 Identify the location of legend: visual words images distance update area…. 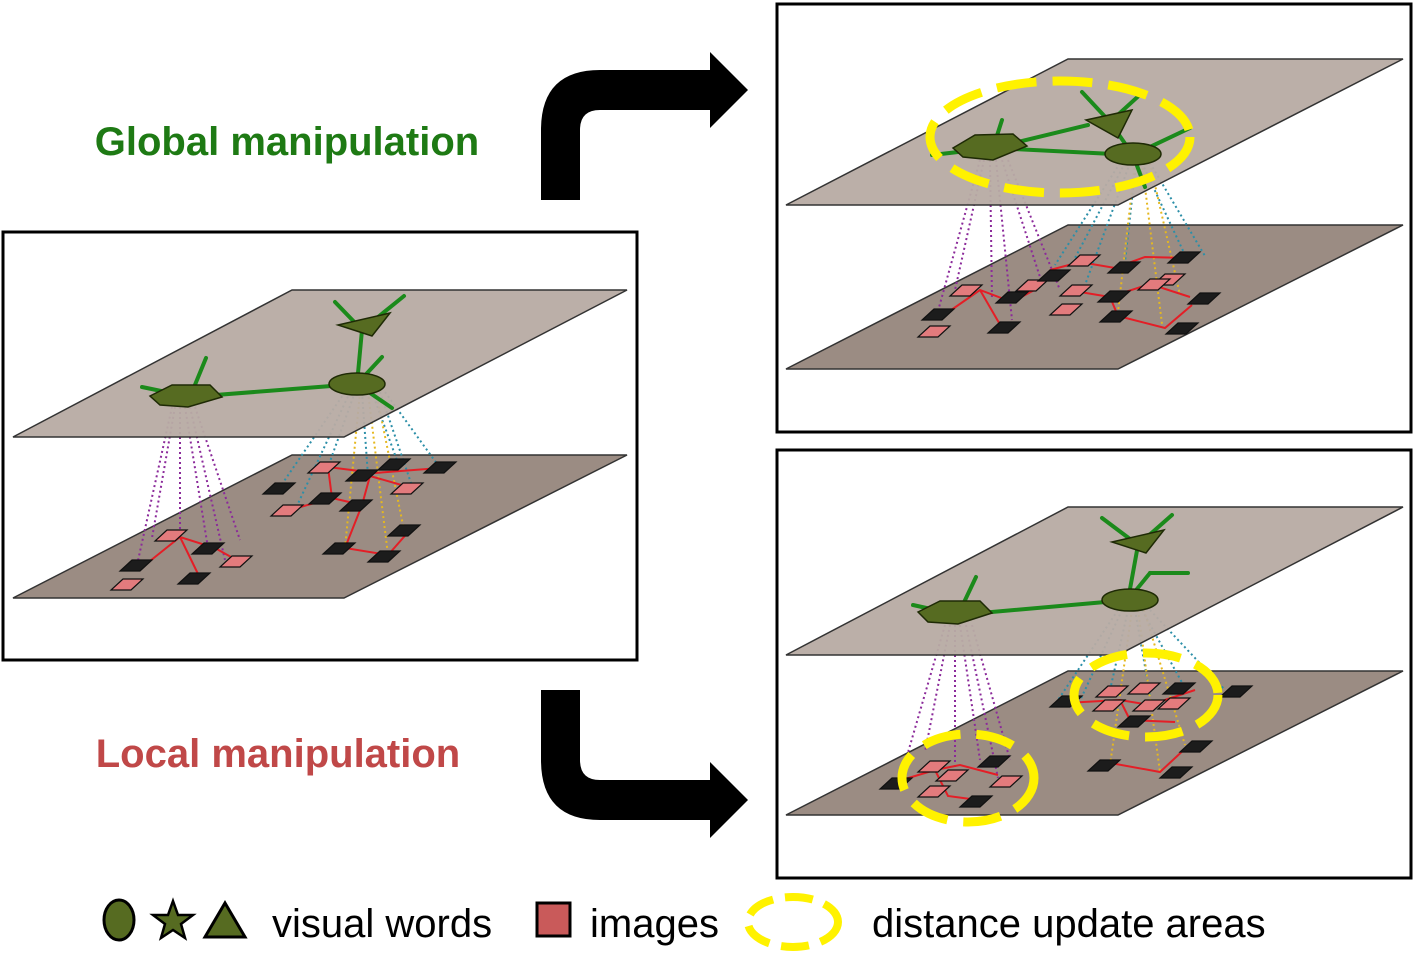
(684, 922).